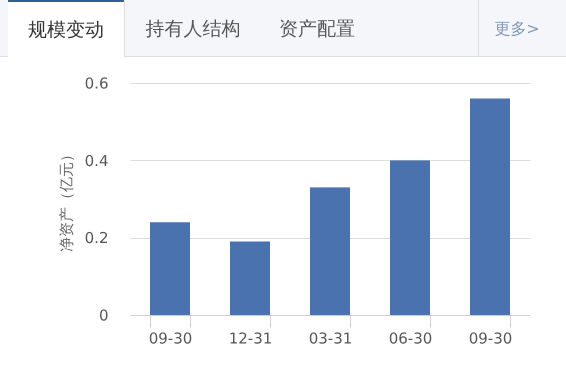 The width and height of the screenshot is (566, 377). What do you see at coordinates (517, 28) in the screenshot?
I see `text: 更多>` at bounding box center [517, 28].